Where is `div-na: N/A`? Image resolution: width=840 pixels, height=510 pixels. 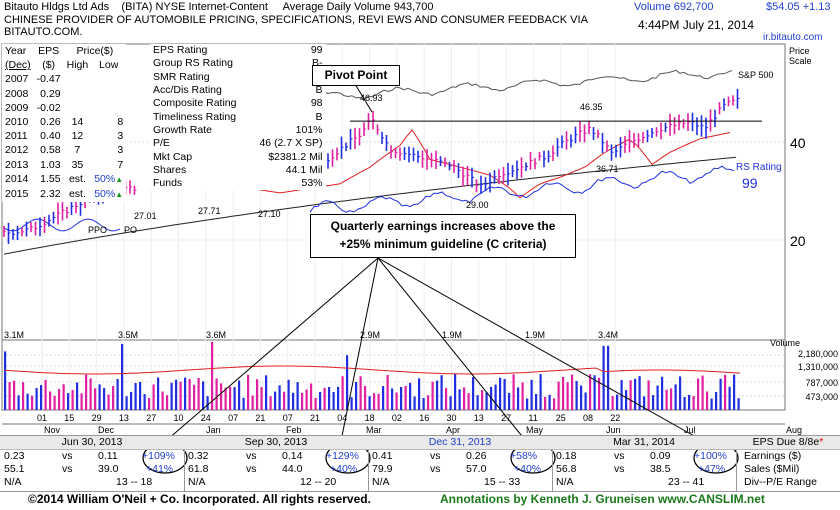
div-na: N/A is located at coordinates (197, 482).